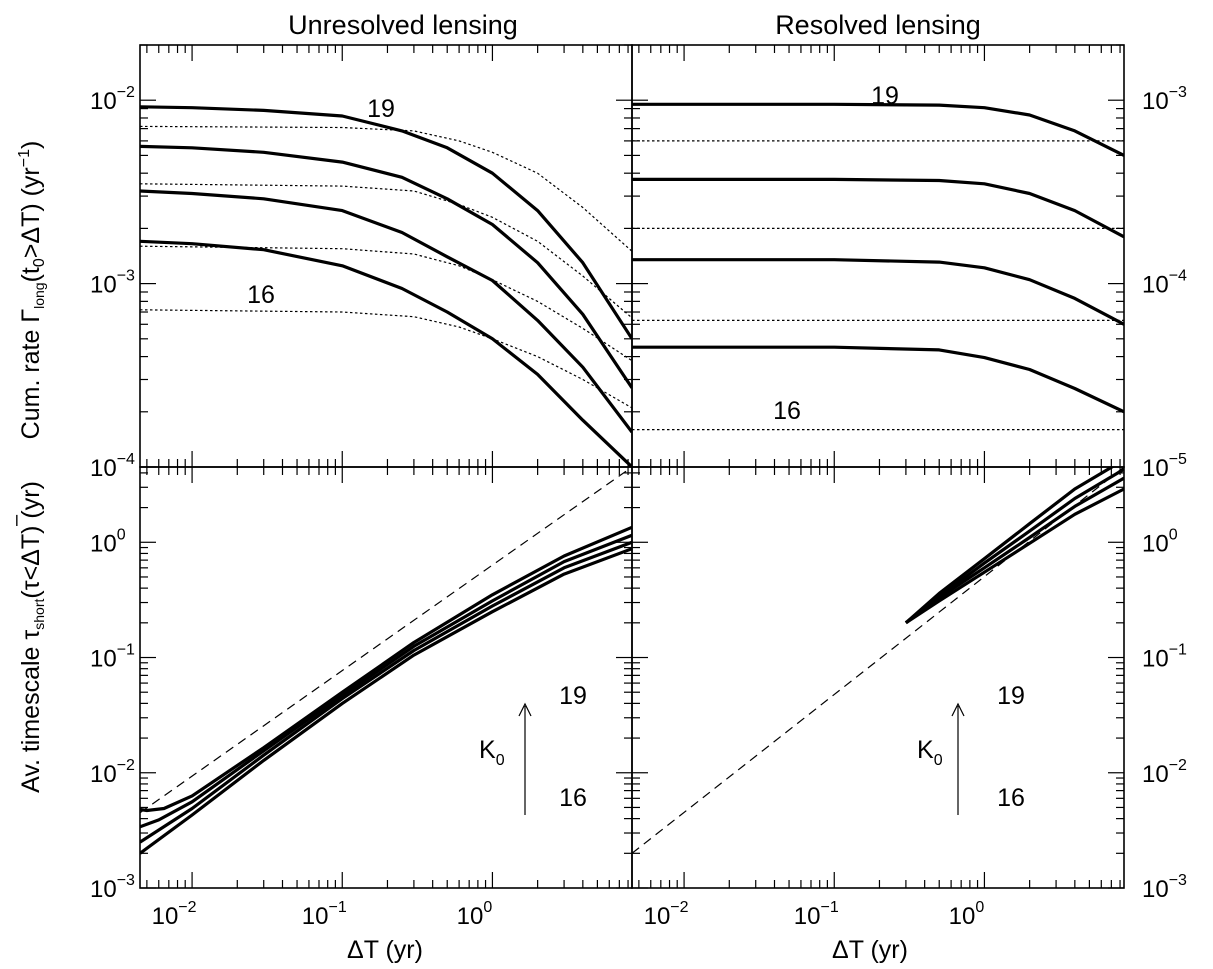 The width and height of the screenshot is (1213, 969). I want to click on bottom-left-label-16: 16, so click(573, 798).